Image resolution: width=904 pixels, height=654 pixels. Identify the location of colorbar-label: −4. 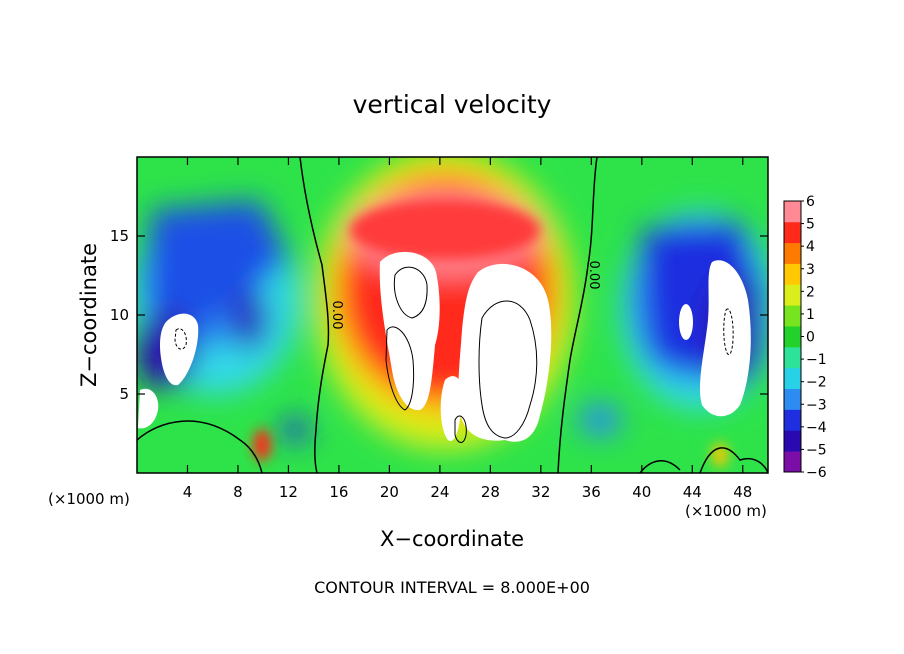
(816, 428).